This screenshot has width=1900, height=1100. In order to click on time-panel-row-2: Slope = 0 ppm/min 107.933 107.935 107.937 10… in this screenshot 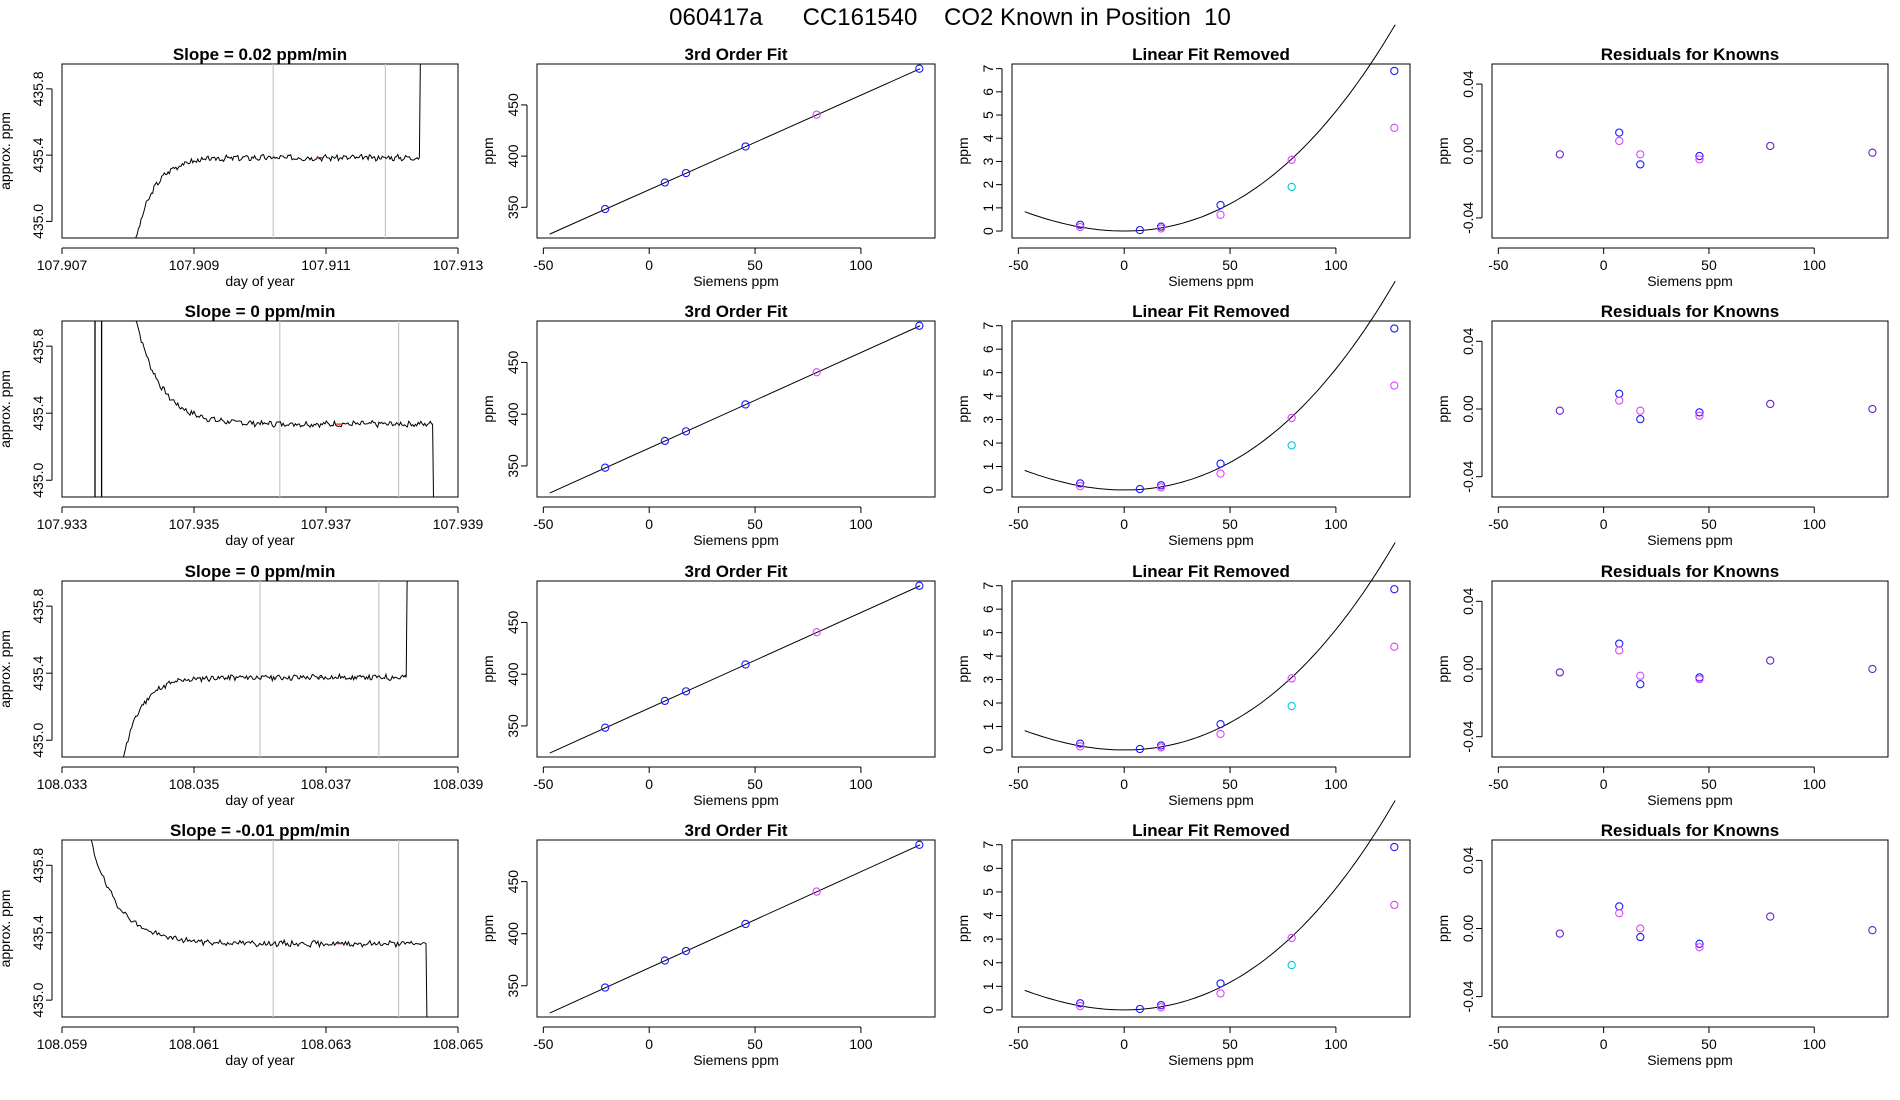, I will do `click(242, 425)`.